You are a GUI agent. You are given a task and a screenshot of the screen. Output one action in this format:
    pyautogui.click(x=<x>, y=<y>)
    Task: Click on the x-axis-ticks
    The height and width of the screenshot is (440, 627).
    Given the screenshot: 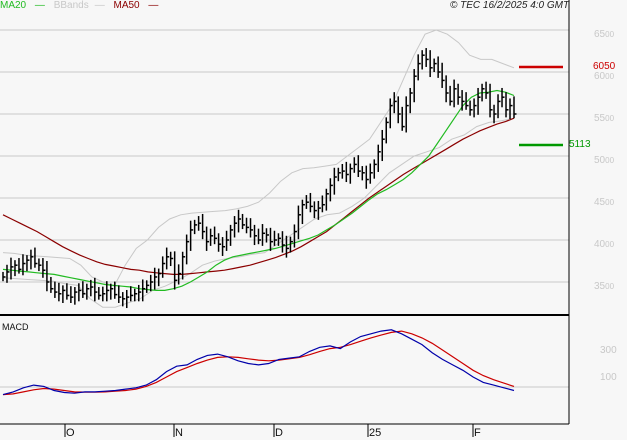 What is the action you would take?
    pyautogui.click(x=269, y=430)
    